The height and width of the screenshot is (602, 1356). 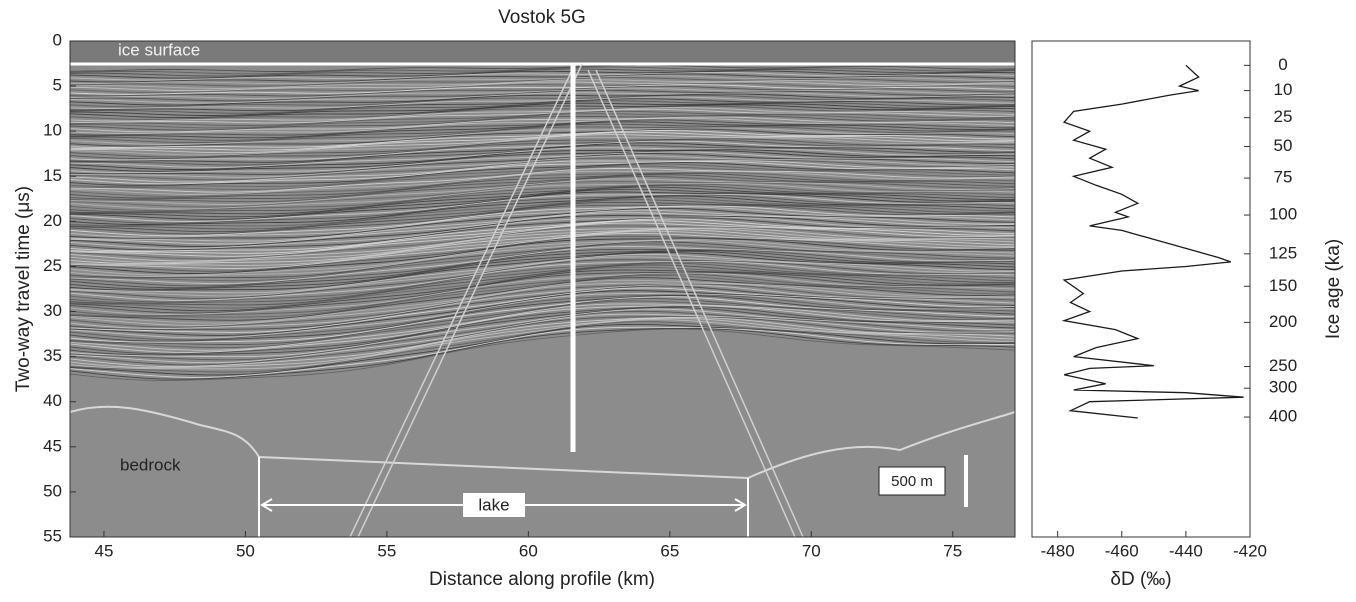 What do you see at coordinates (52, 490) in the screenshot?
I see `y-tick-label: 50` at bounding box center [52, 490].